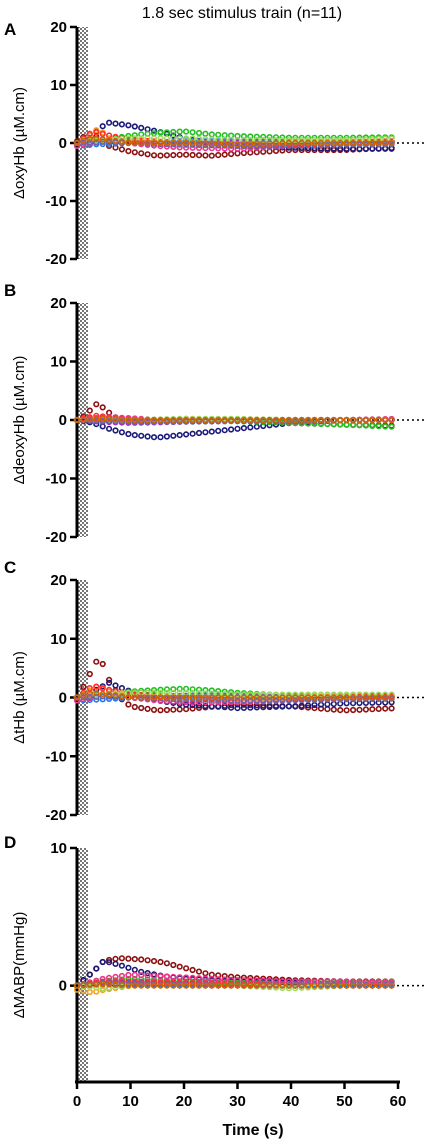  I want to click on y-axis-label: ΔoxyHb (µM.cm), so click(19, 143).